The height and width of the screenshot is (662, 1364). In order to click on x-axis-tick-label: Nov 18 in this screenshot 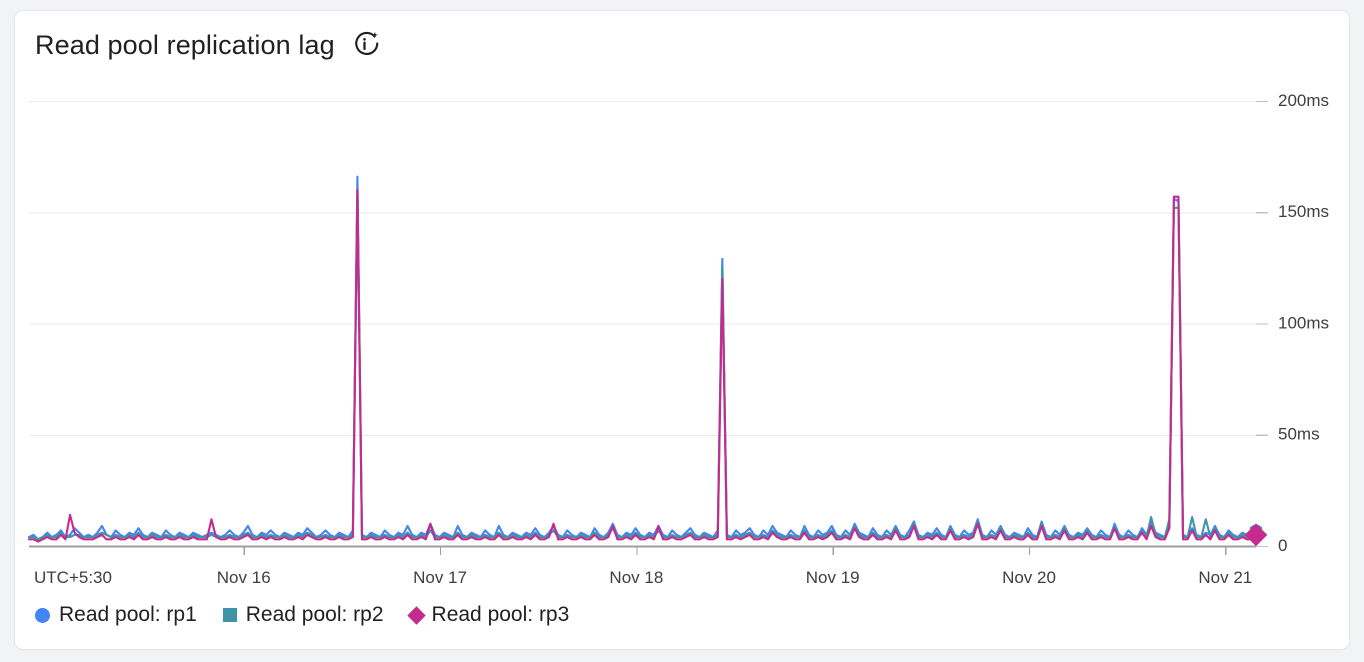, I will do `click(636, 577)`.